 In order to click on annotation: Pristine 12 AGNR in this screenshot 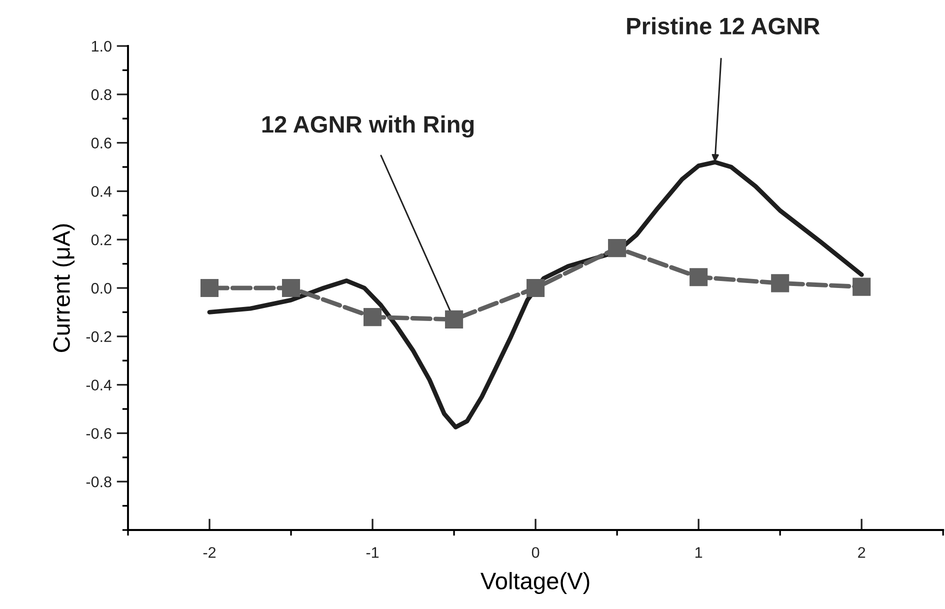, I will do `click(723, 25)`.